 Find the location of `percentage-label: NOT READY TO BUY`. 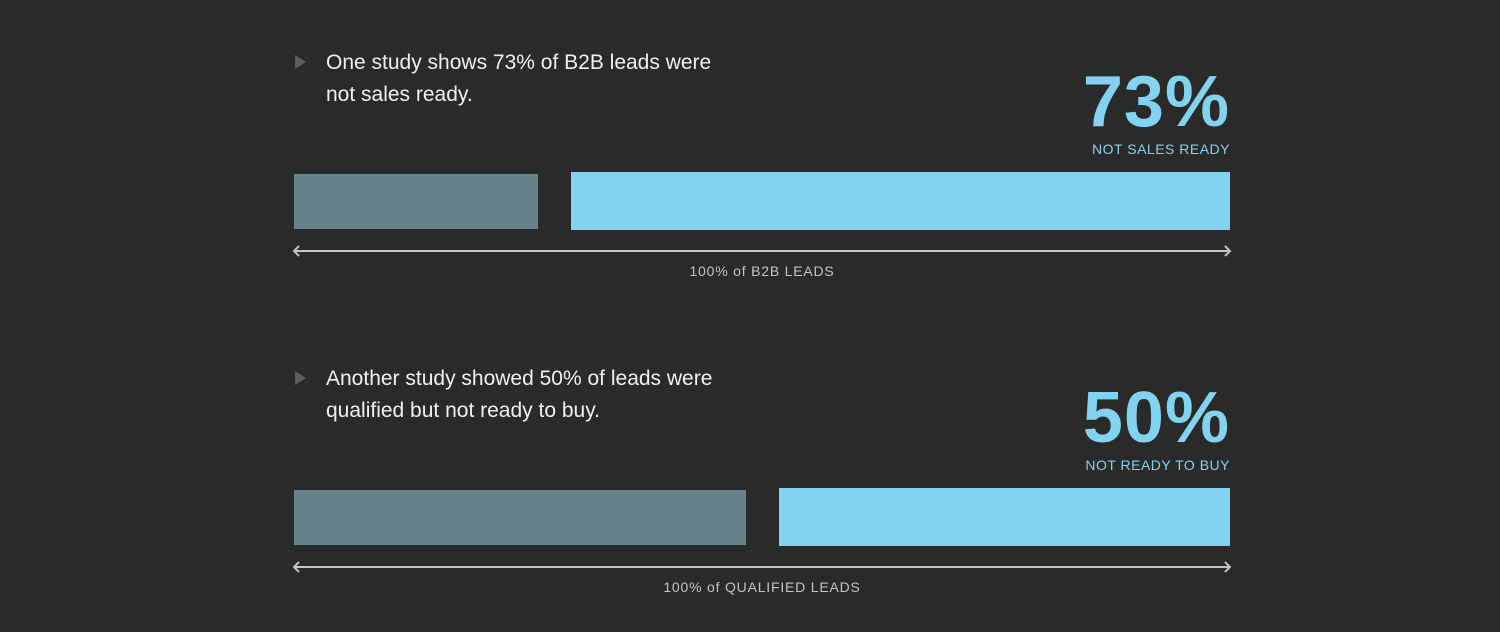

percentage-label: NOT READY TO BUY is located at coordinates (1157, 465).